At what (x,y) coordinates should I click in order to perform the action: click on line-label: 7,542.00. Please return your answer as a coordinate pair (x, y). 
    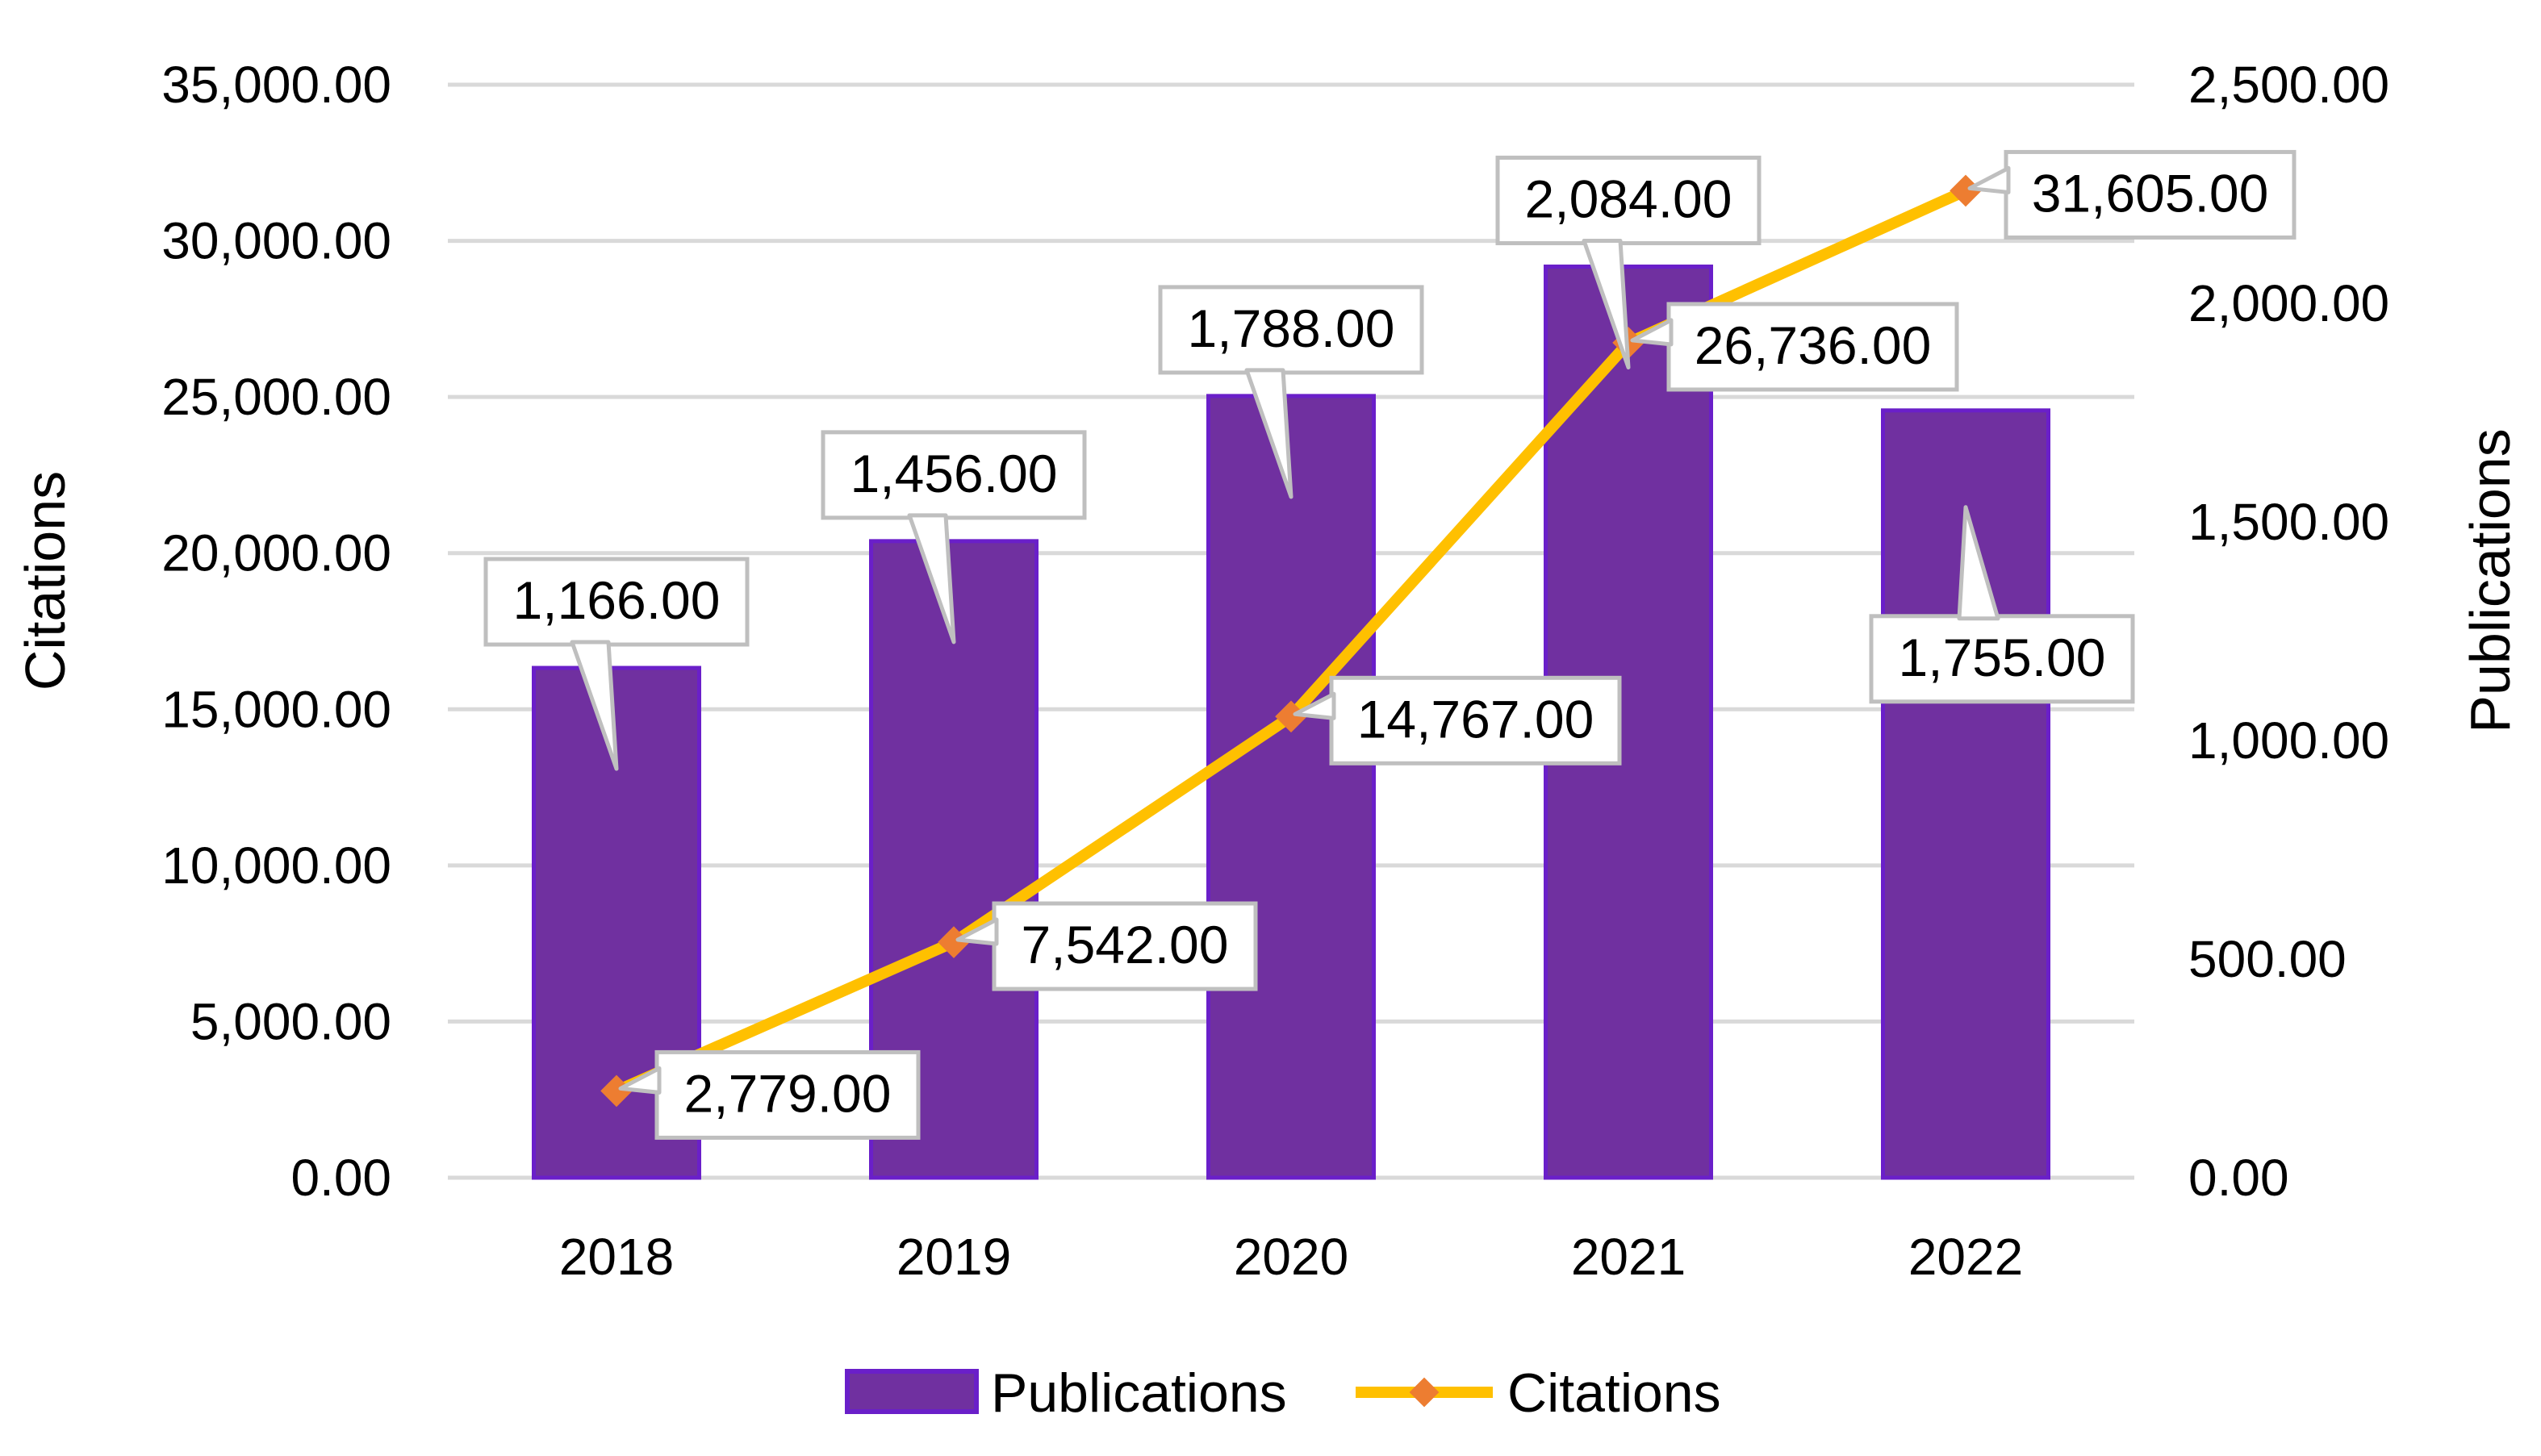
    Looking at the image, I should click on (1106, 946).